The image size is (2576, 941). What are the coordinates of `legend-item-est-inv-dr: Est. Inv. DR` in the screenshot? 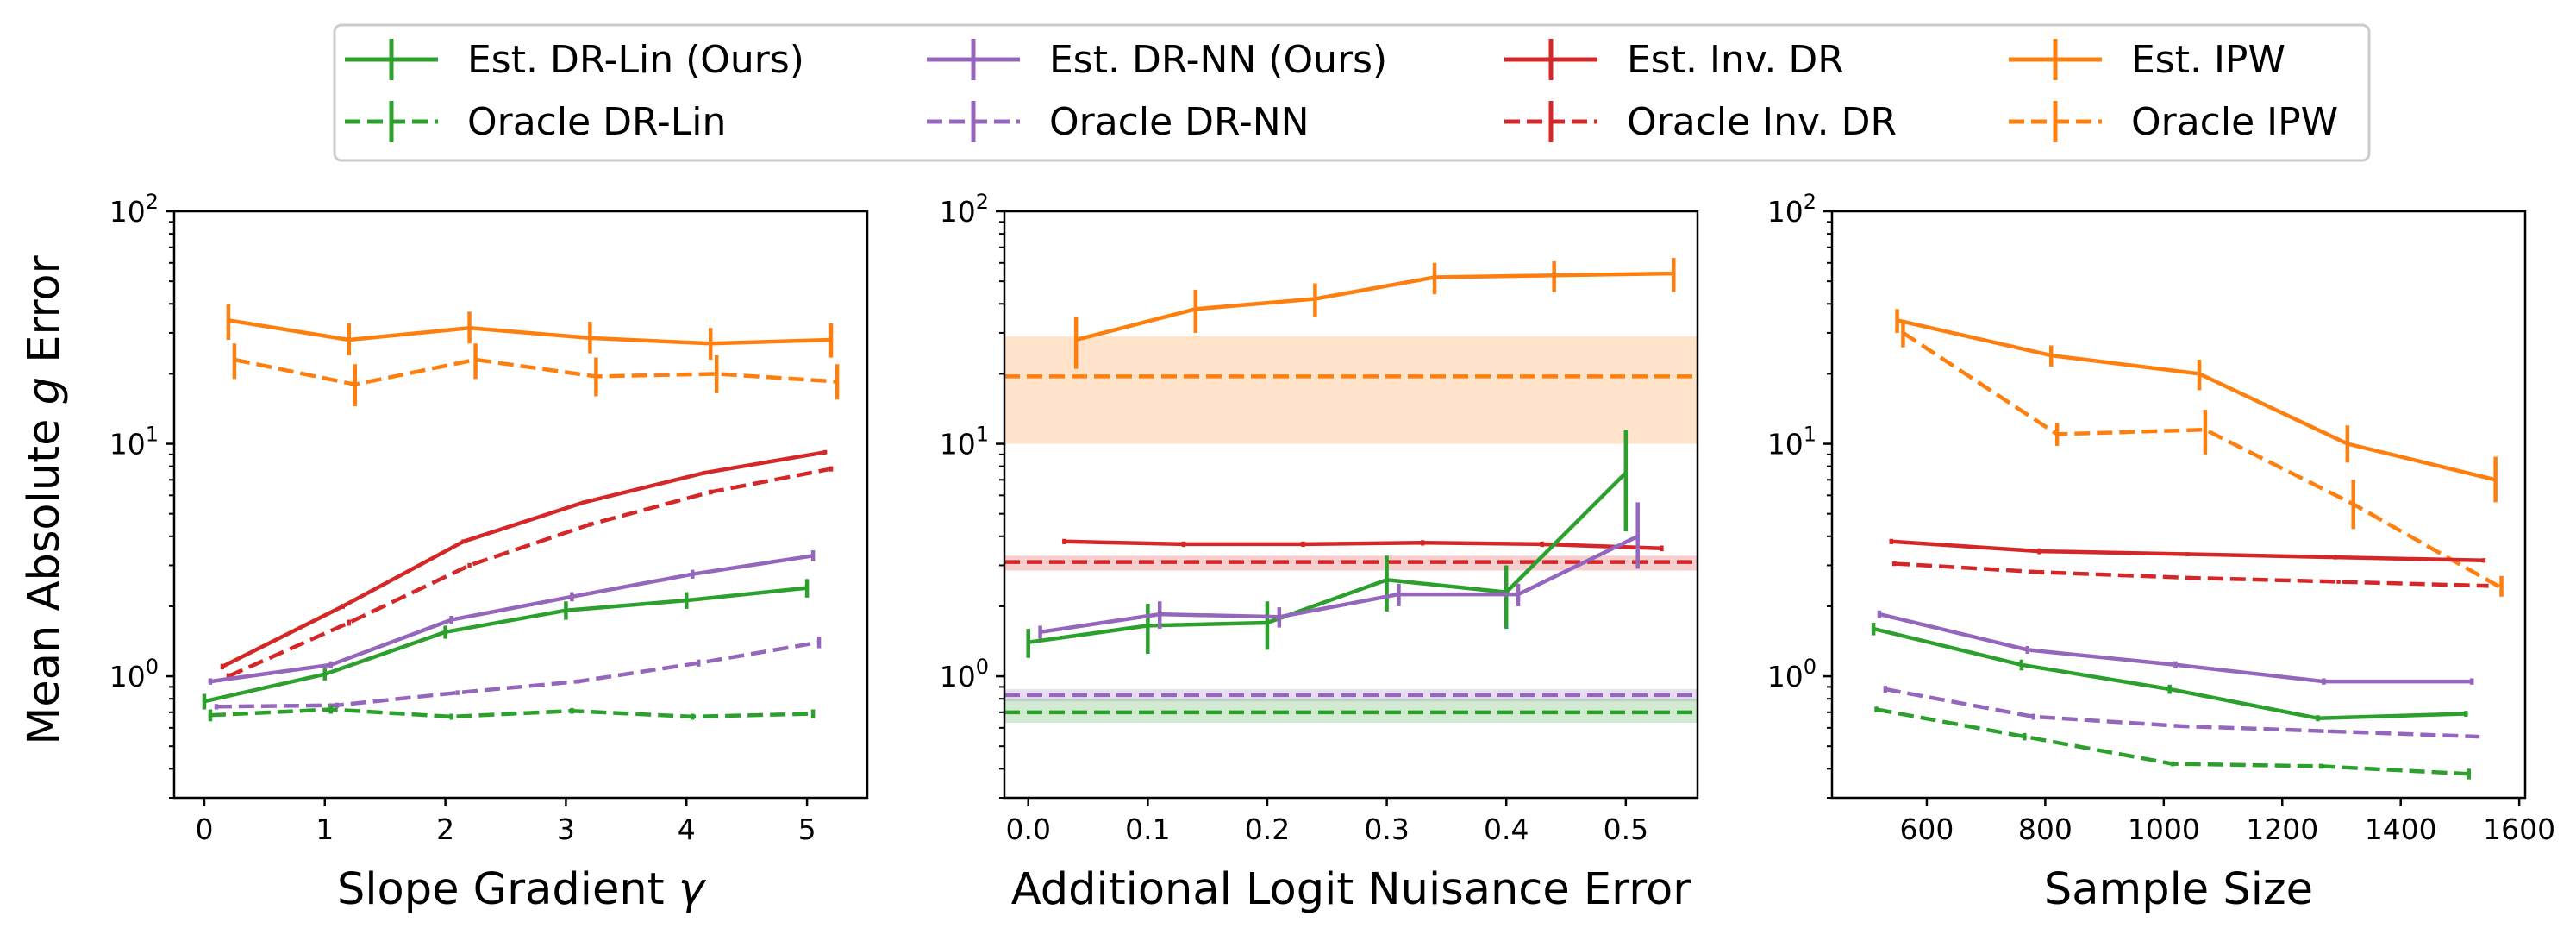 It's located at (1674, 60).